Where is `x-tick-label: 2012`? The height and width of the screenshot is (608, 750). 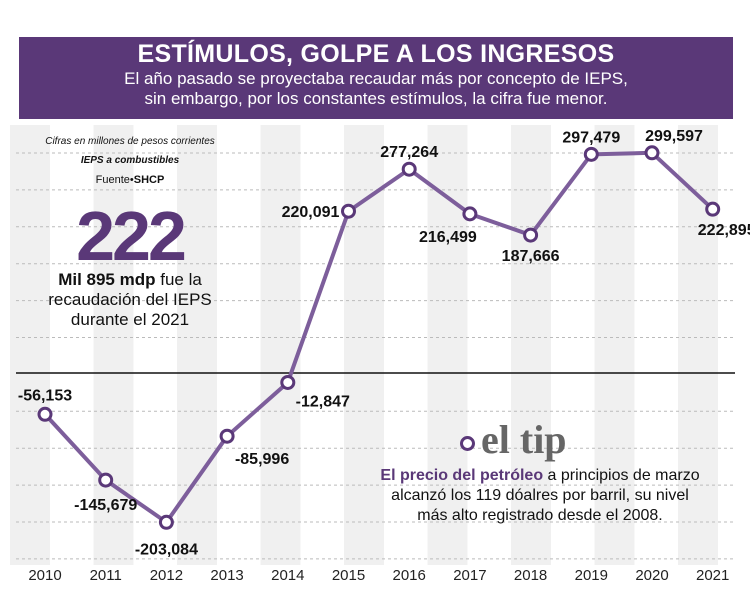 x-tick-label: 2012 is located at coordinates (166, 575).